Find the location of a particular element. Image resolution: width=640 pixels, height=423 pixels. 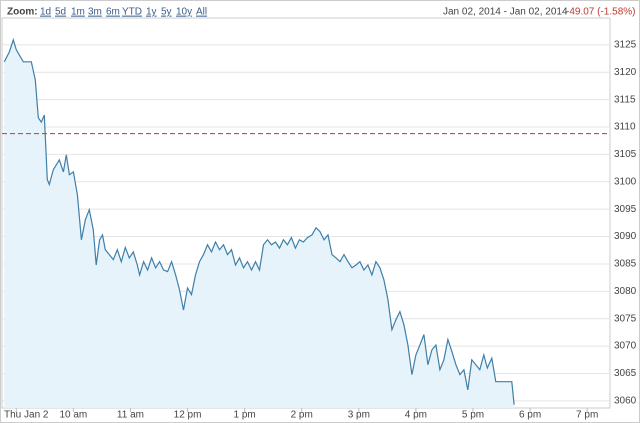

zoom-range-link: 1y is located at coordinates (151, 12).